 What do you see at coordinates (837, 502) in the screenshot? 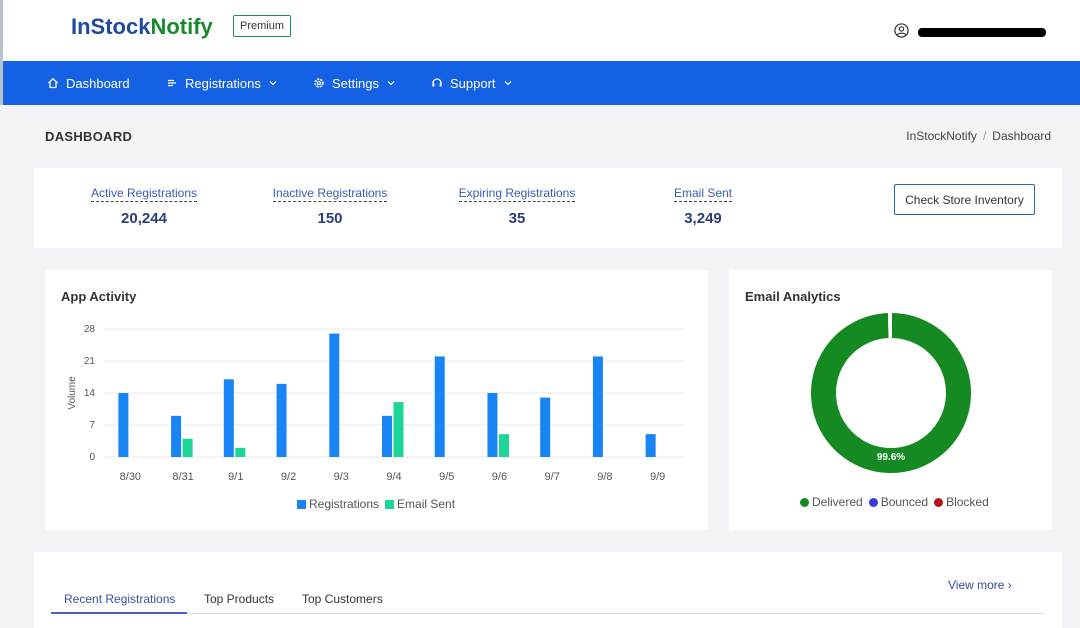
I see `legend-label: Delivered` at bounding box center [837, 502].